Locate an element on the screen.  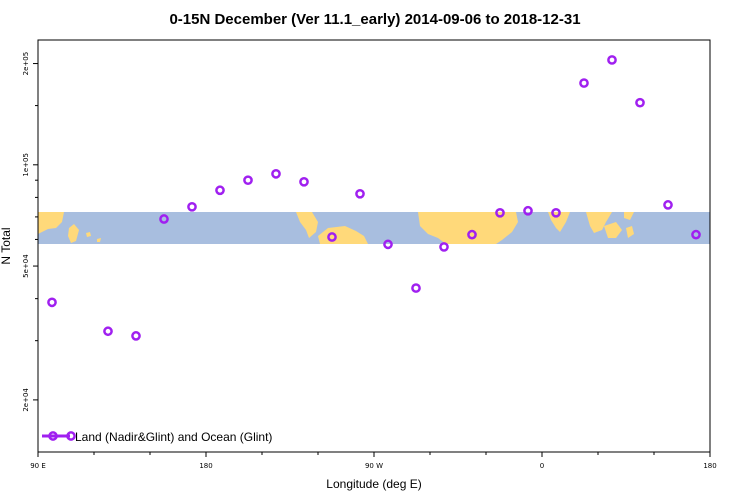
map-strip is located at coordinates (374, 228).